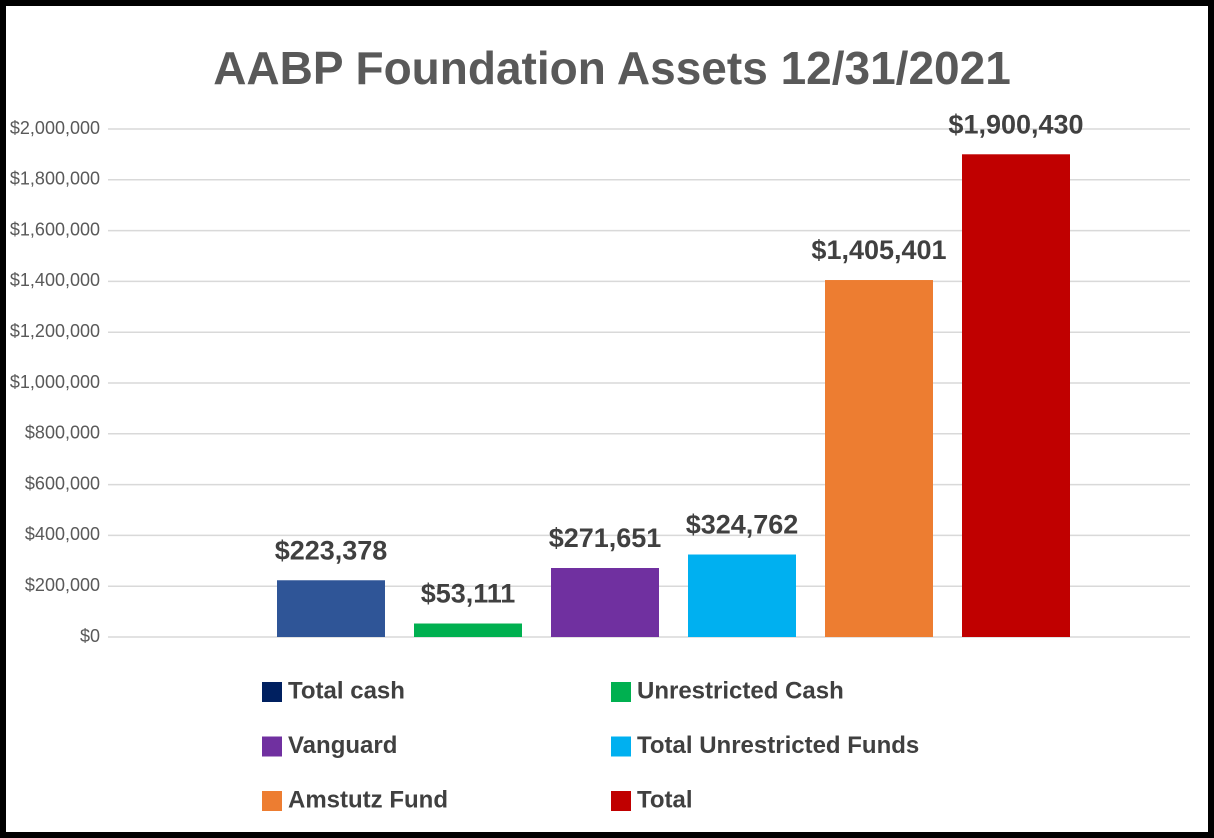 The width and height of the screenshot is (1214, 838). Describe the element at coordinates (740, 690) in the screenshot. I see `legend-label: Unrestricted Cash` at that location.